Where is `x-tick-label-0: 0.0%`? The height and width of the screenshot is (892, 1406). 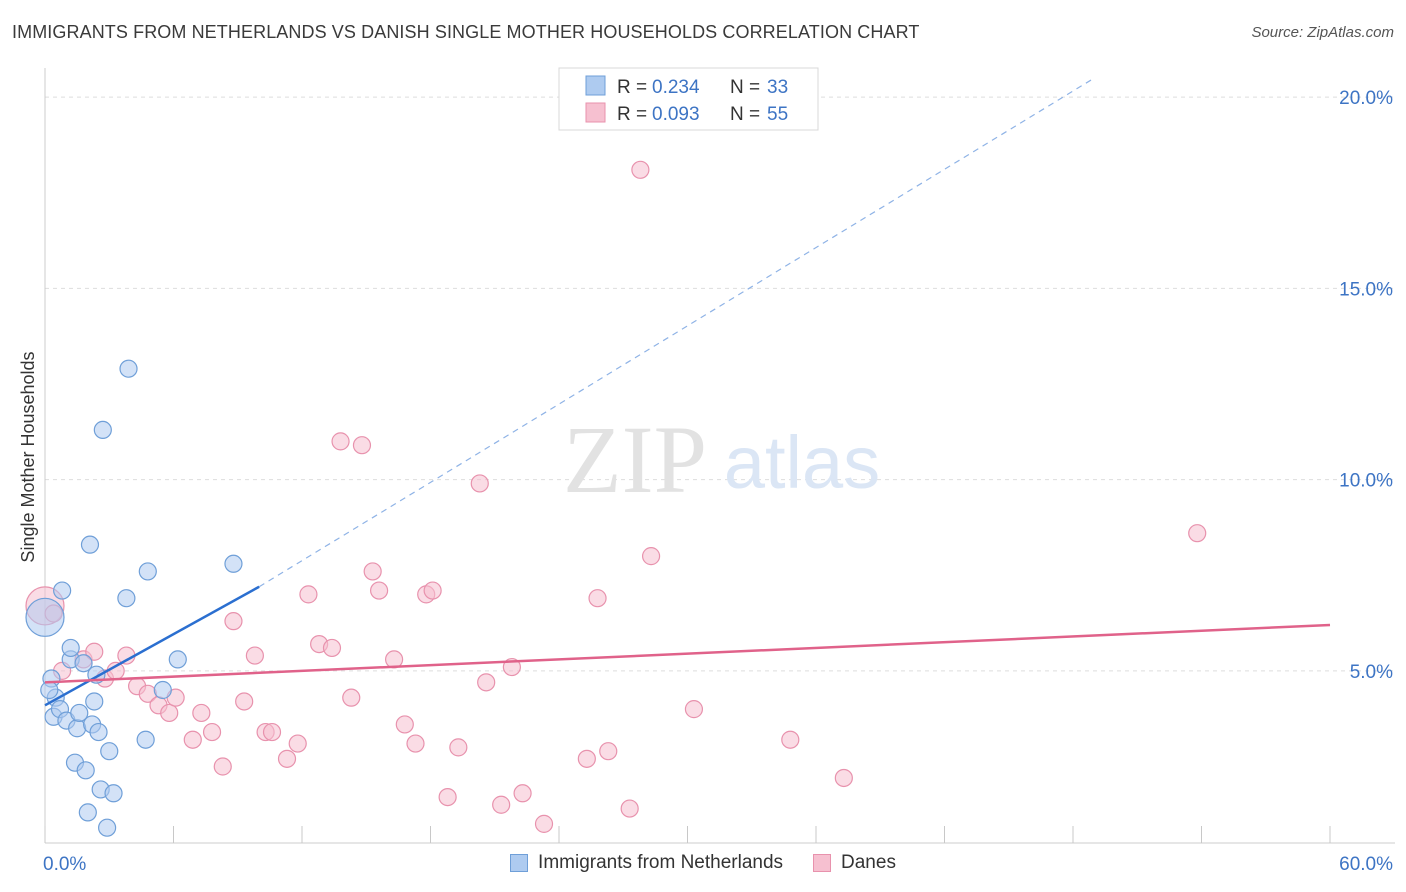 x-tick-label-0: 0.0% is located at coordinates (64, 864).